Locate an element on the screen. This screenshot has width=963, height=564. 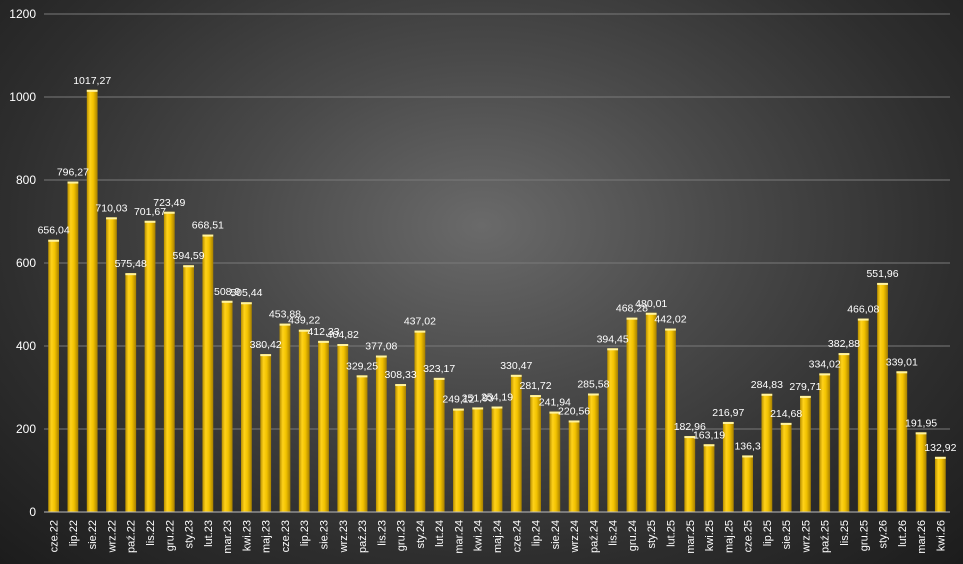
data-label: 249,12 is located at coordinates (458, 400).